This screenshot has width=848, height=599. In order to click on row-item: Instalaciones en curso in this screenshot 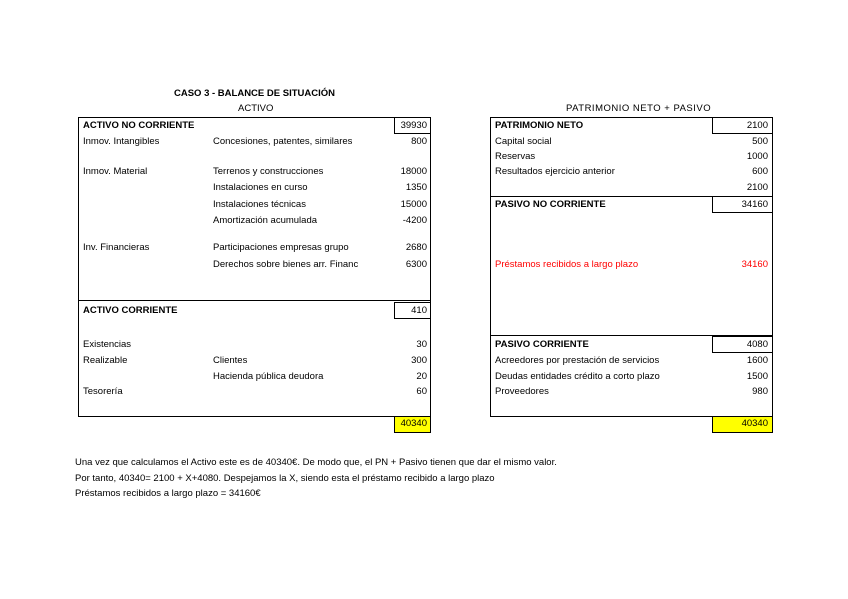, I will do `click(260, 187)`.